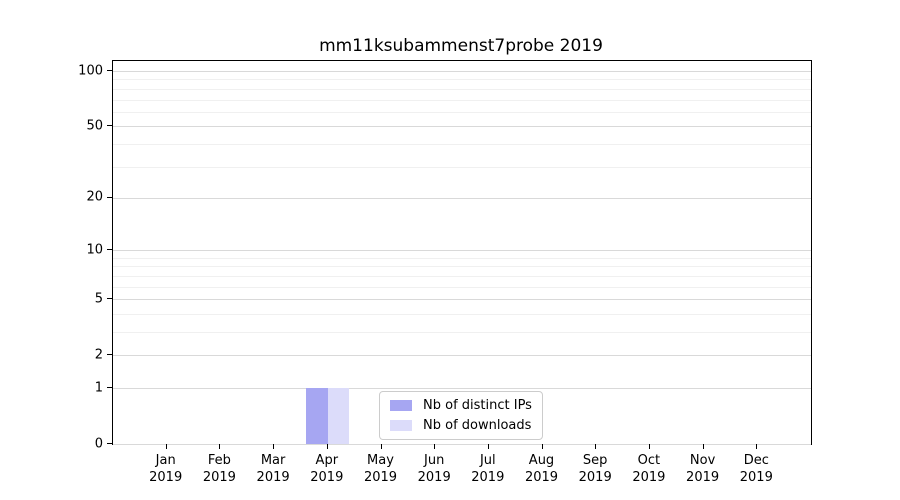 This screenshot has width=900, height=500. I want to click on x-axis-tick-label: Jul 2019, so click(488, 469).